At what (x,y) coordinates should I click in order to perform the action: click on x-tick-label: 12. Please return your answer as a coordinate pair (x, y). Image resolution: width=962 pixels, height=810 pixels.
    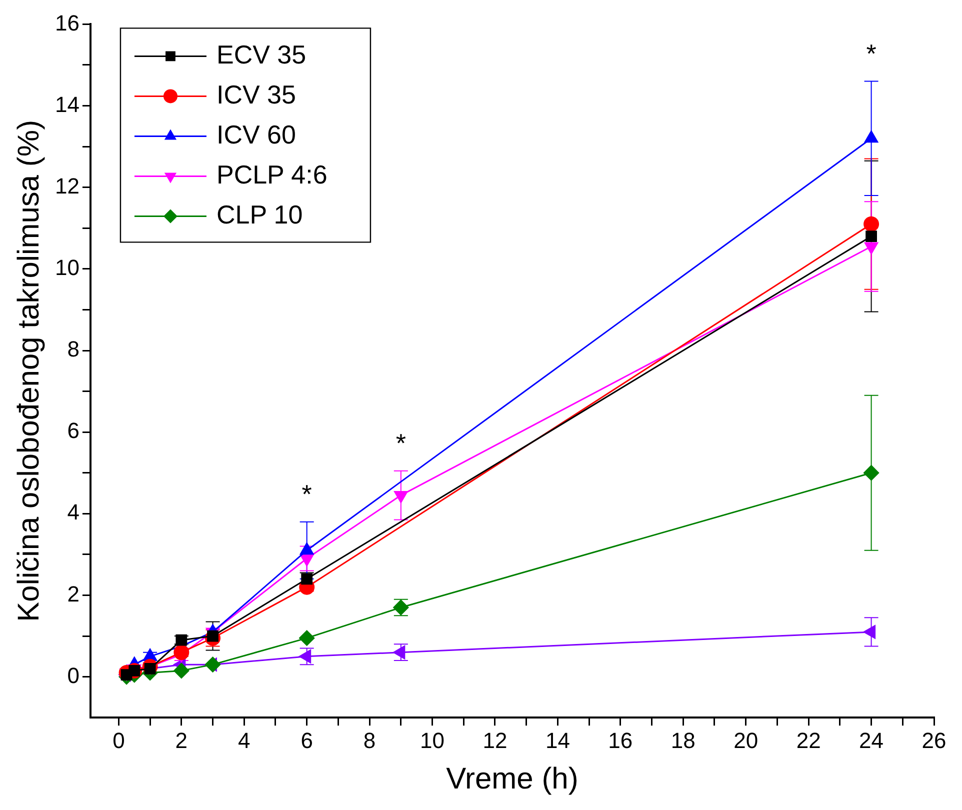
    Looking at the image, I should click on (495, 740).